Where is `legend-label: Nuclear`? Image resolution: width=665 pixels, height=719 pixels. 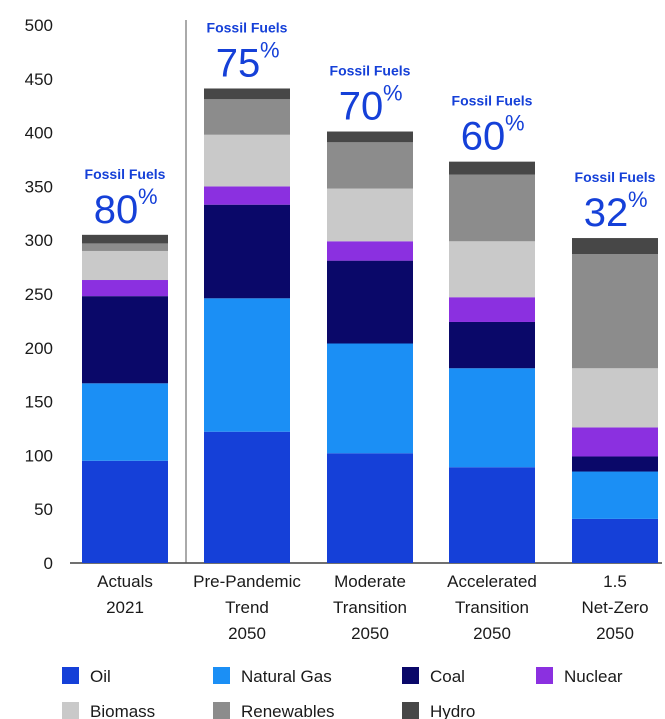 legend-label: Nuclear is located at coordinates (593, 676).